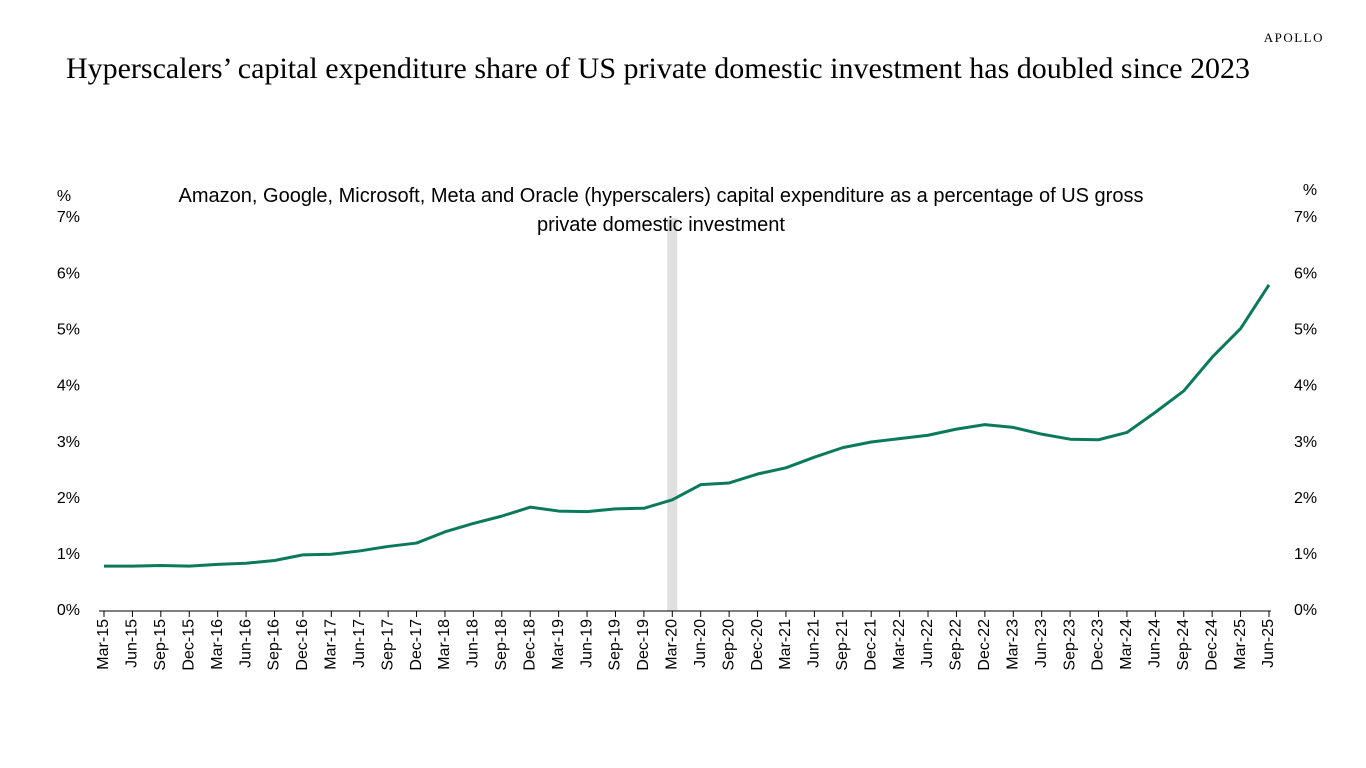 Image resolution: width=1366 pixels, height=768 pixels. I want to click on y2-tick-label: 1%, so click(1305, 554).